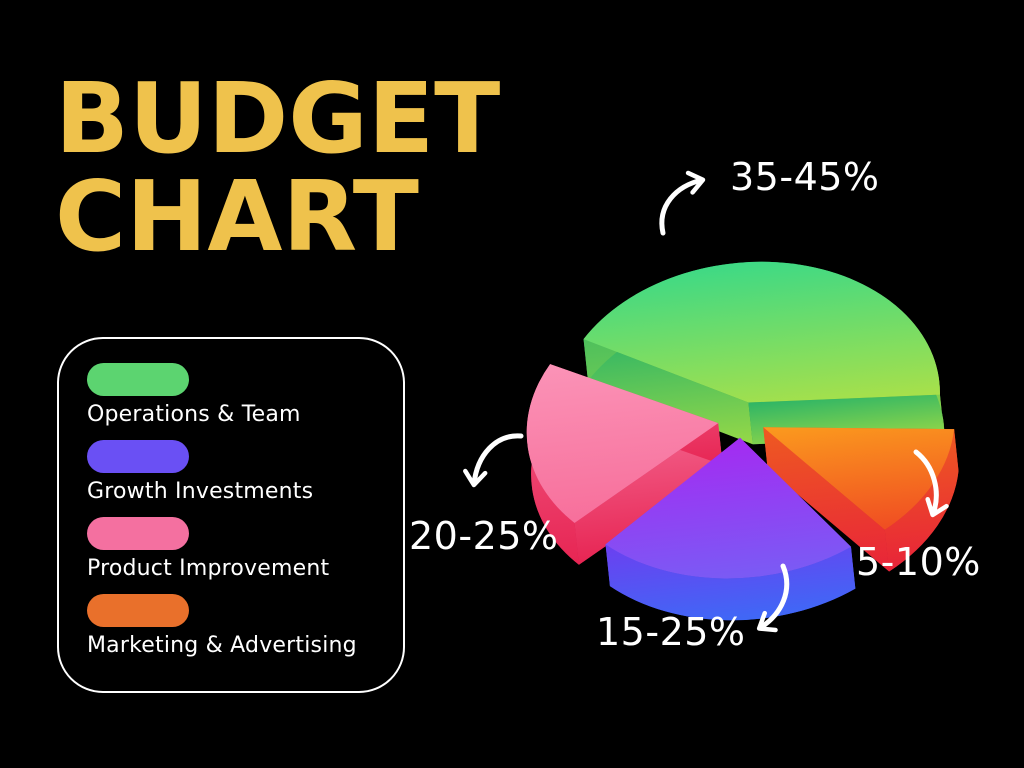 This screenshot has height=768, width=1024. Describe the element at coordinates (138, 610) in the screenshot. I see `legend-swatch-marketing-advertising` at that location.